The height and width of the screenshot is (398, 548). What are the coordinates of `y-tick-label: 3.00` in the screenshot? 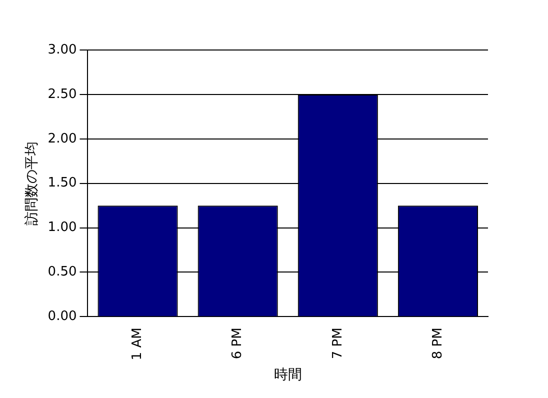 It's located at (62, 50).